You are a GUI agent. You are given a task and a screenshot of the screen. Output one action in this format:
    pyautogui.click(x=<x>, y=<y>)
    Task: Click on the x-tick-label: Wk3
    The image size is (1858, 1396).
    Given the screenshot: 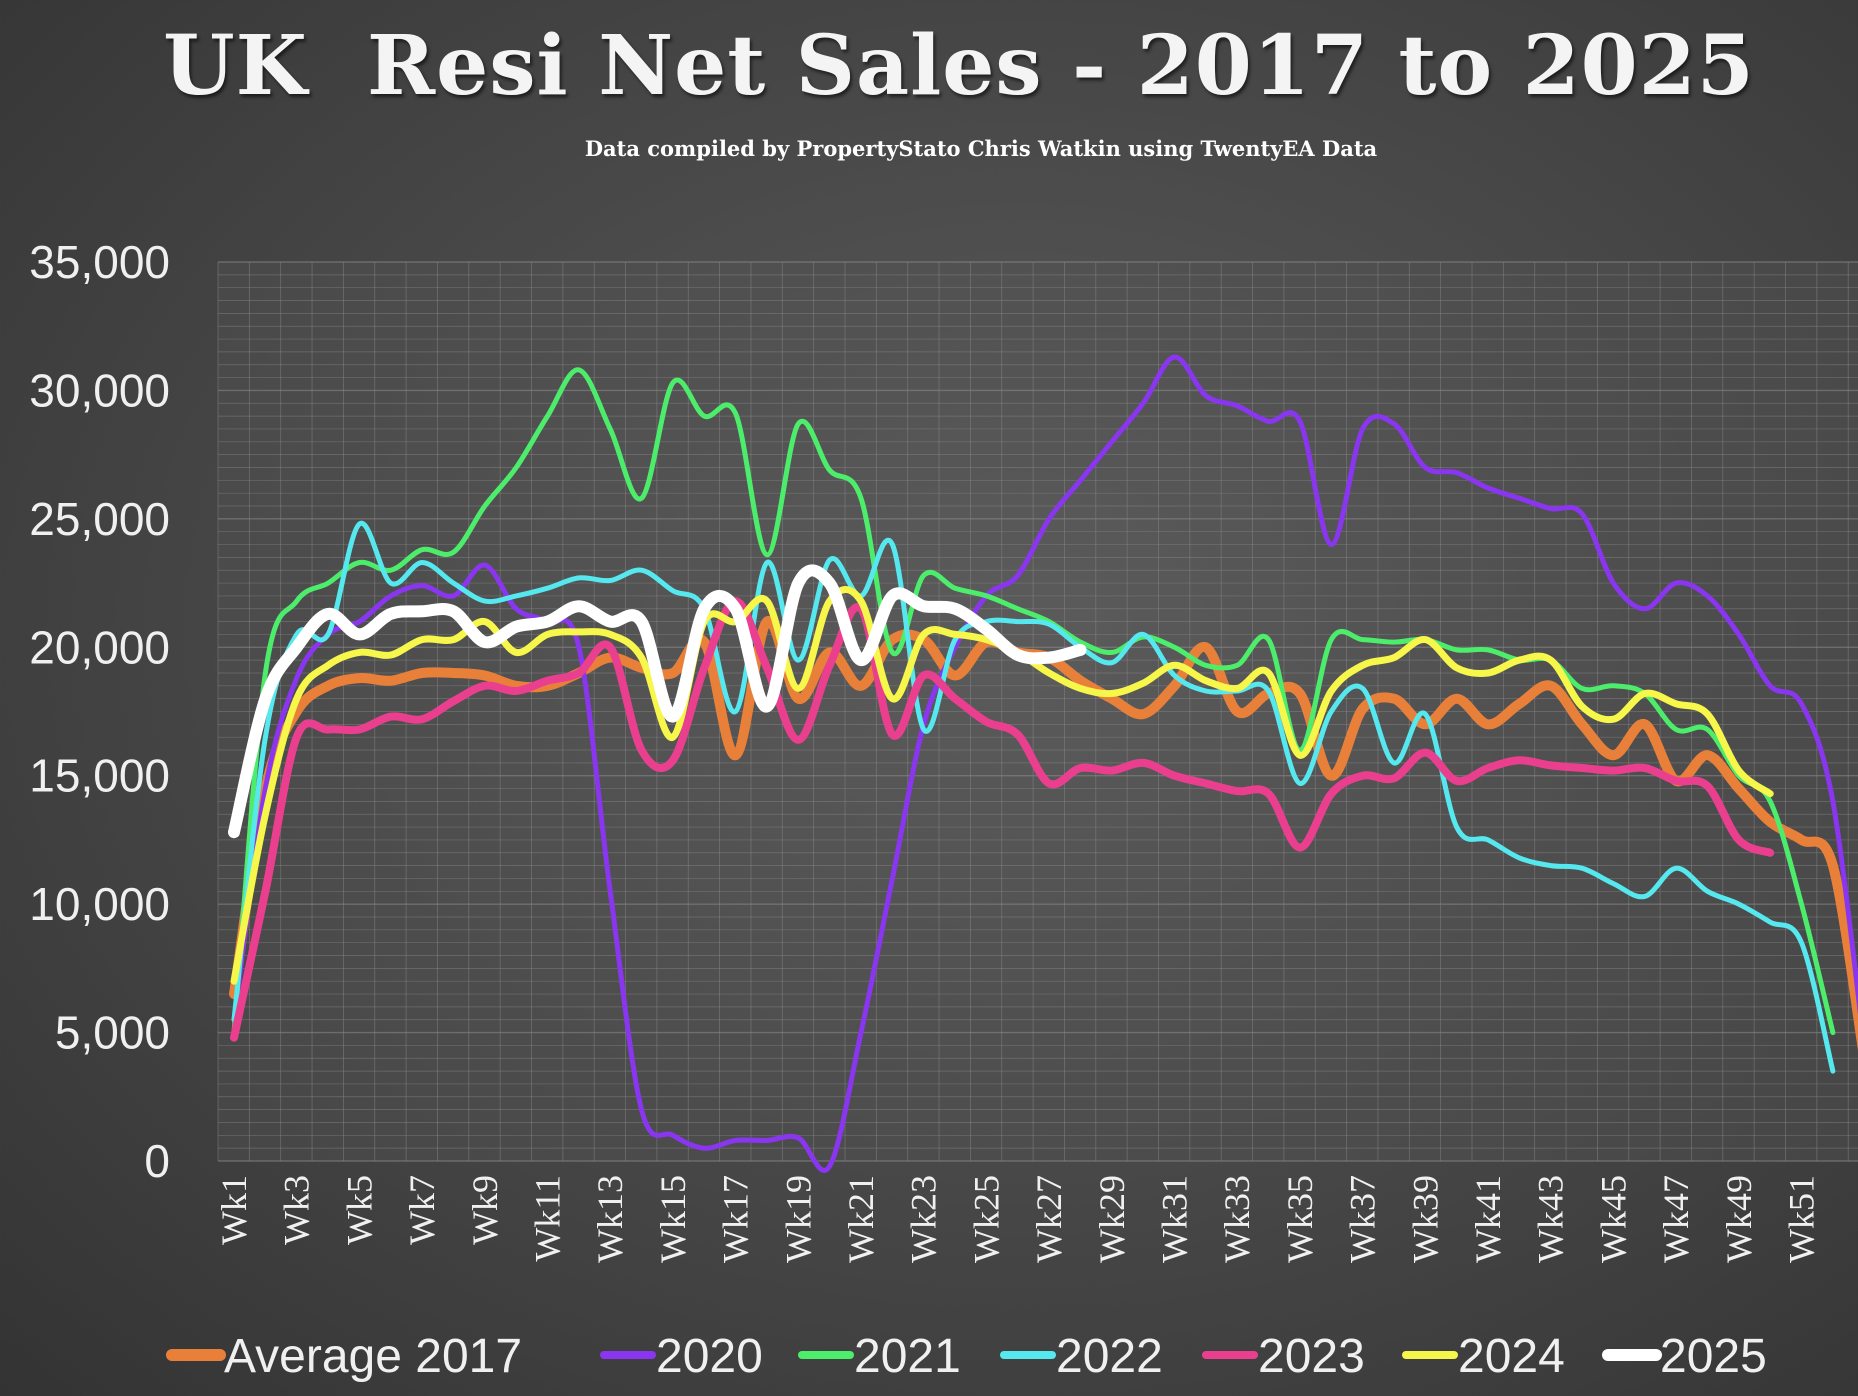 What is the action you would take?
    pyautogui.click(x=297, y=1210)
    